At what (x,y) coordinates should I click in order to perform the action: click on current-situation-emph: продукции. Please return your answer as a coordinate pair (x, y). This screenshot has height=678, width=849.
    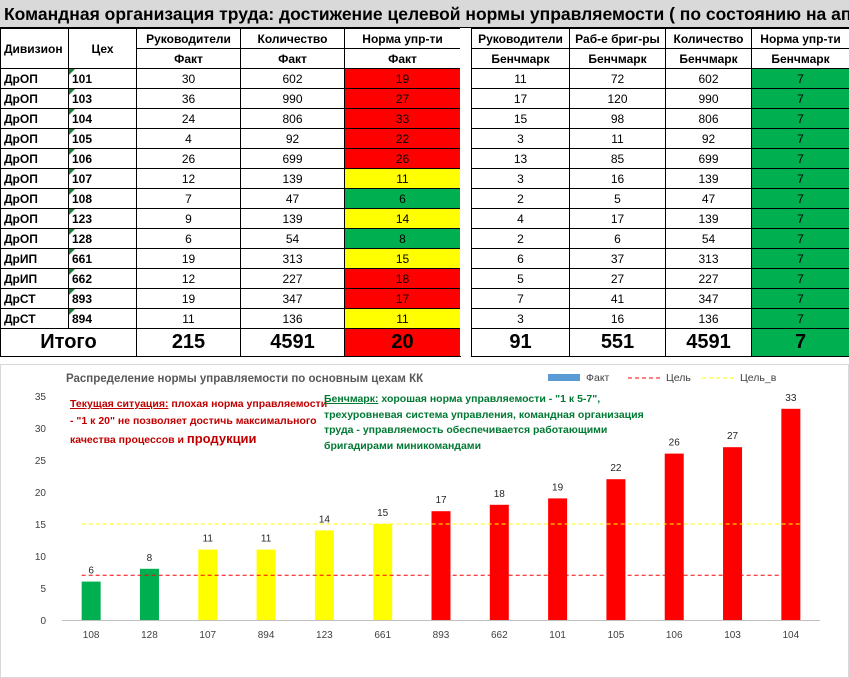
    Looking at the image, I should click on (221, 438).